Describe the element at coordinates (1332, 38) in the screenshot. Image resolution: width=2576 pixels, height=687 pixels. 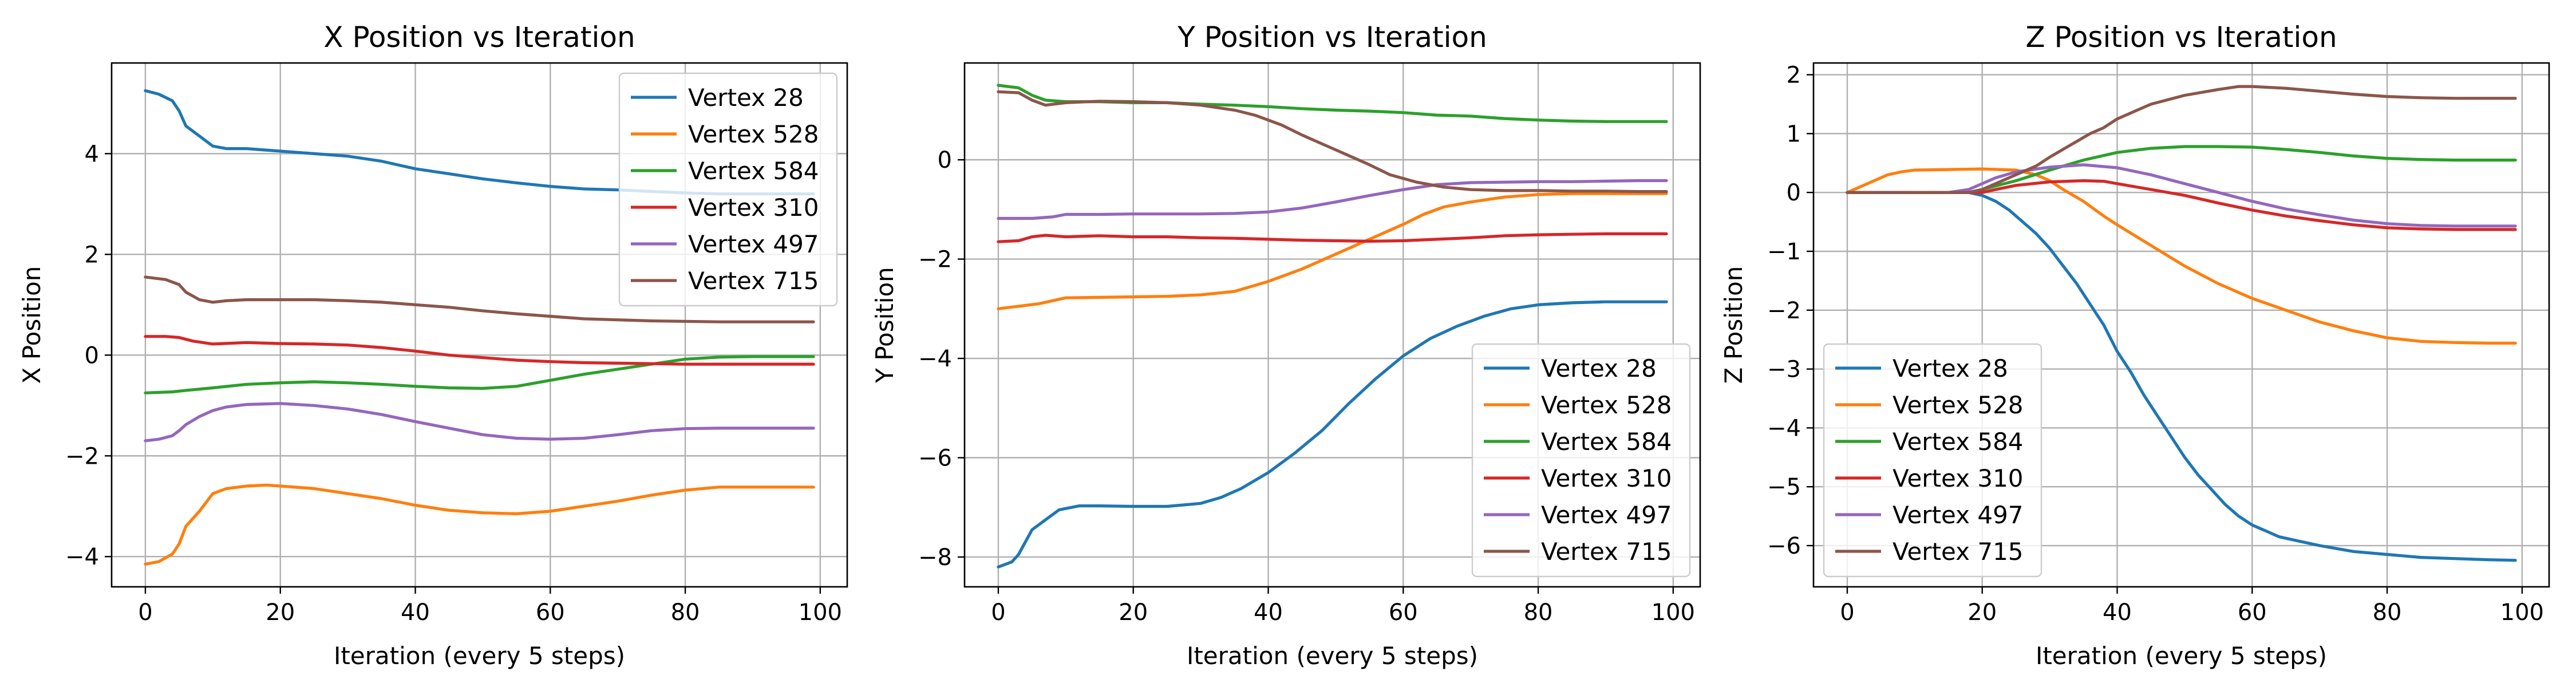
I see `chart-title: Y Position vs Iteration` at that location.